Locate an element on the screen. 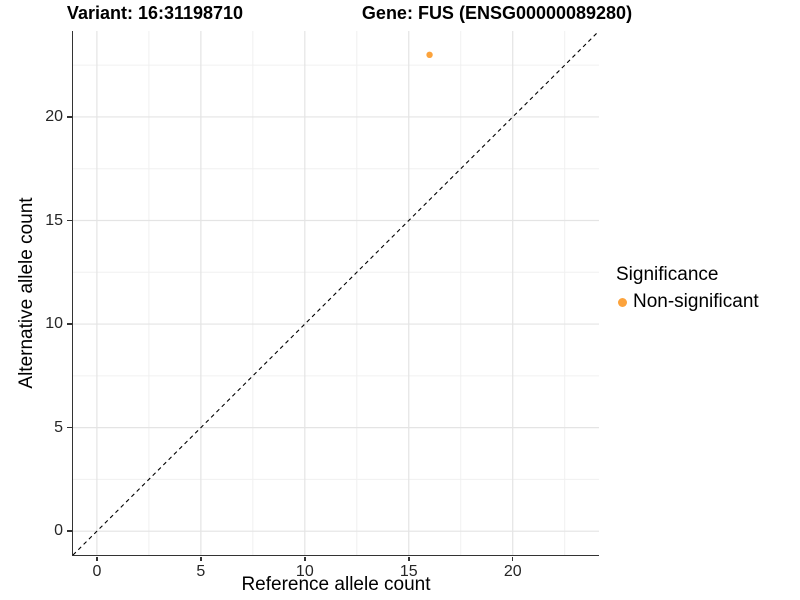 This screenshot has height=600, width=800. y-tick-label: 10 is located at coordinates (54, 324).